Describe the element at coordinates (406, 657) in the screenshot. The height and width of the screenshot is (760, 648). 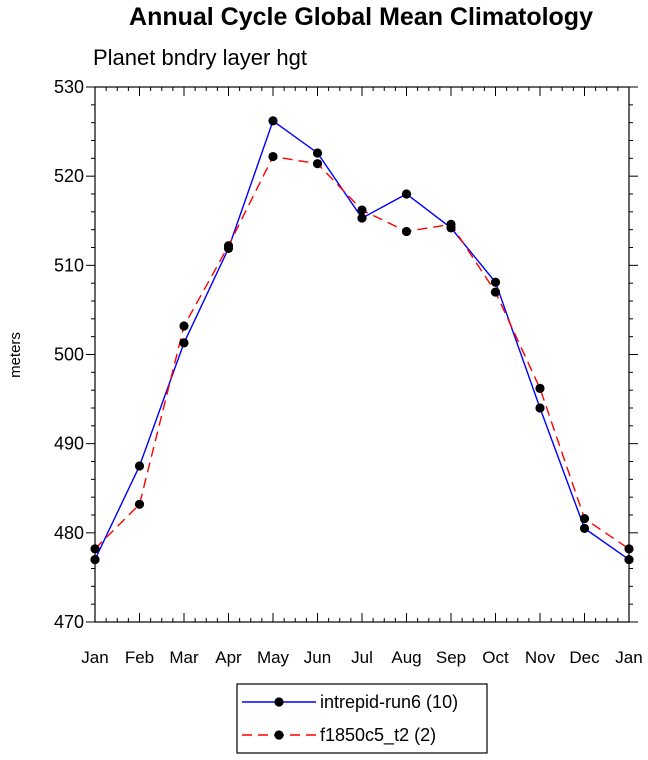
I see `x-tick-label: Aug` at that location.